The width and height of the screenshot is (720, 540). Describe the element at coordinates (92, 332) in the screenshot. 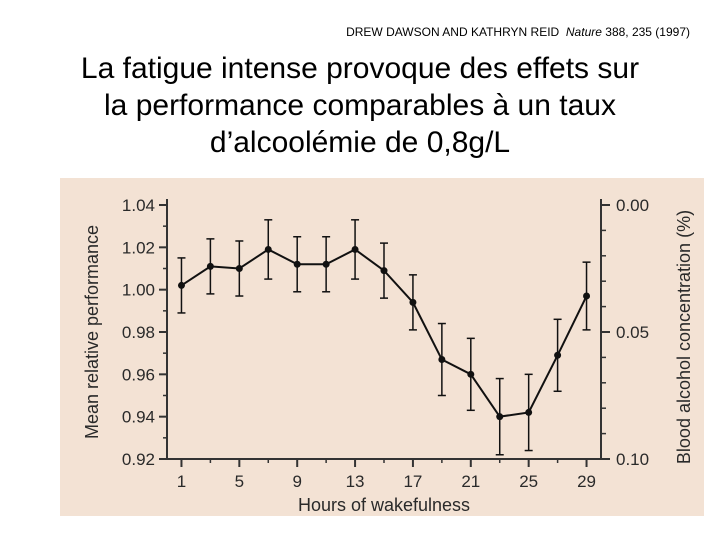

I see `y-axis-title: Mean relative performance` at that location.